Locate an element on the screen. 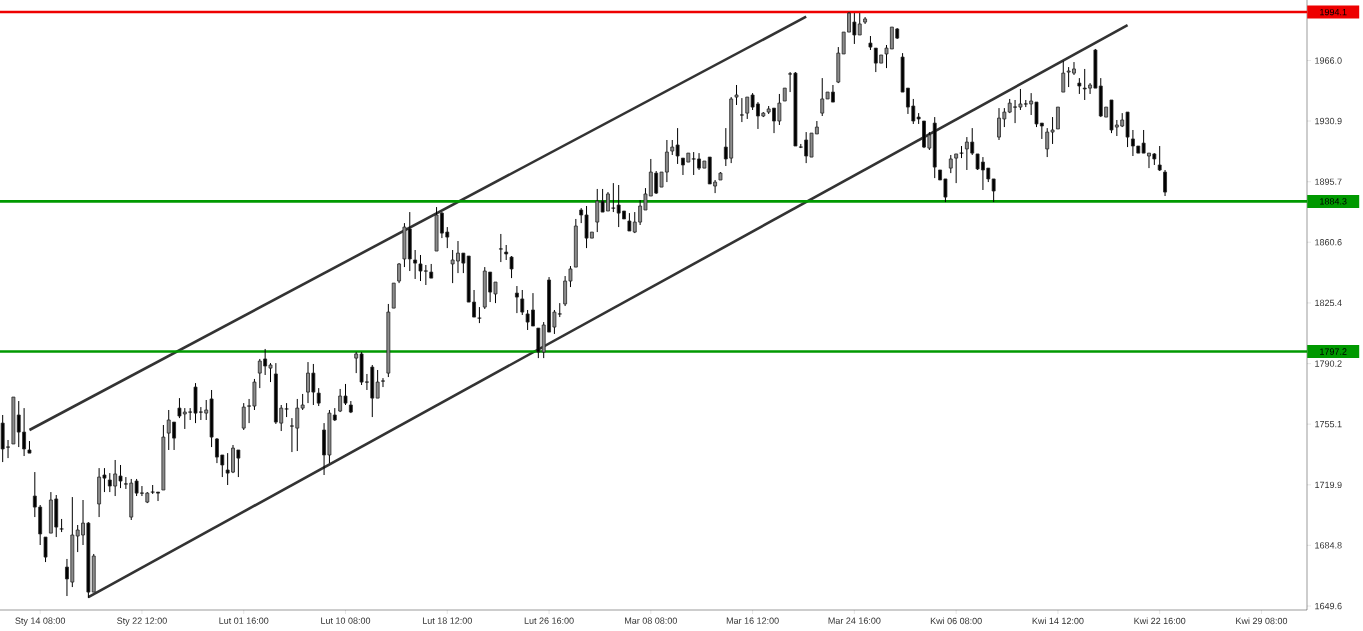 The width and height of the screenshot is (1363, 631). y-tick-label: 1755.1 is located at coordinates (1328, 424).